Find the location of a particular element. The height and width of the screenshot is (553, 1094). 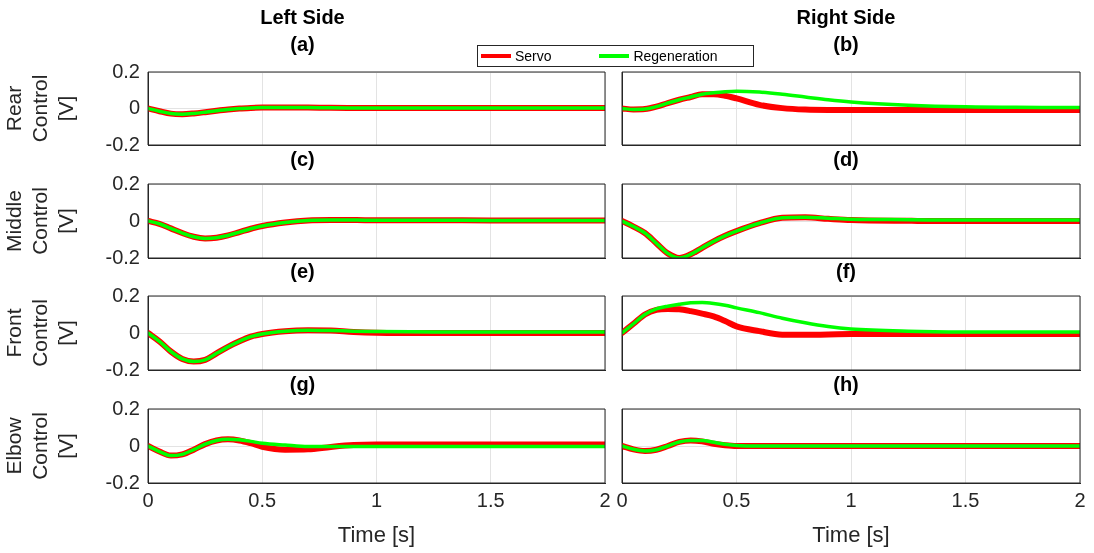

chart-title: (c) is located at coordinates (302, 158).